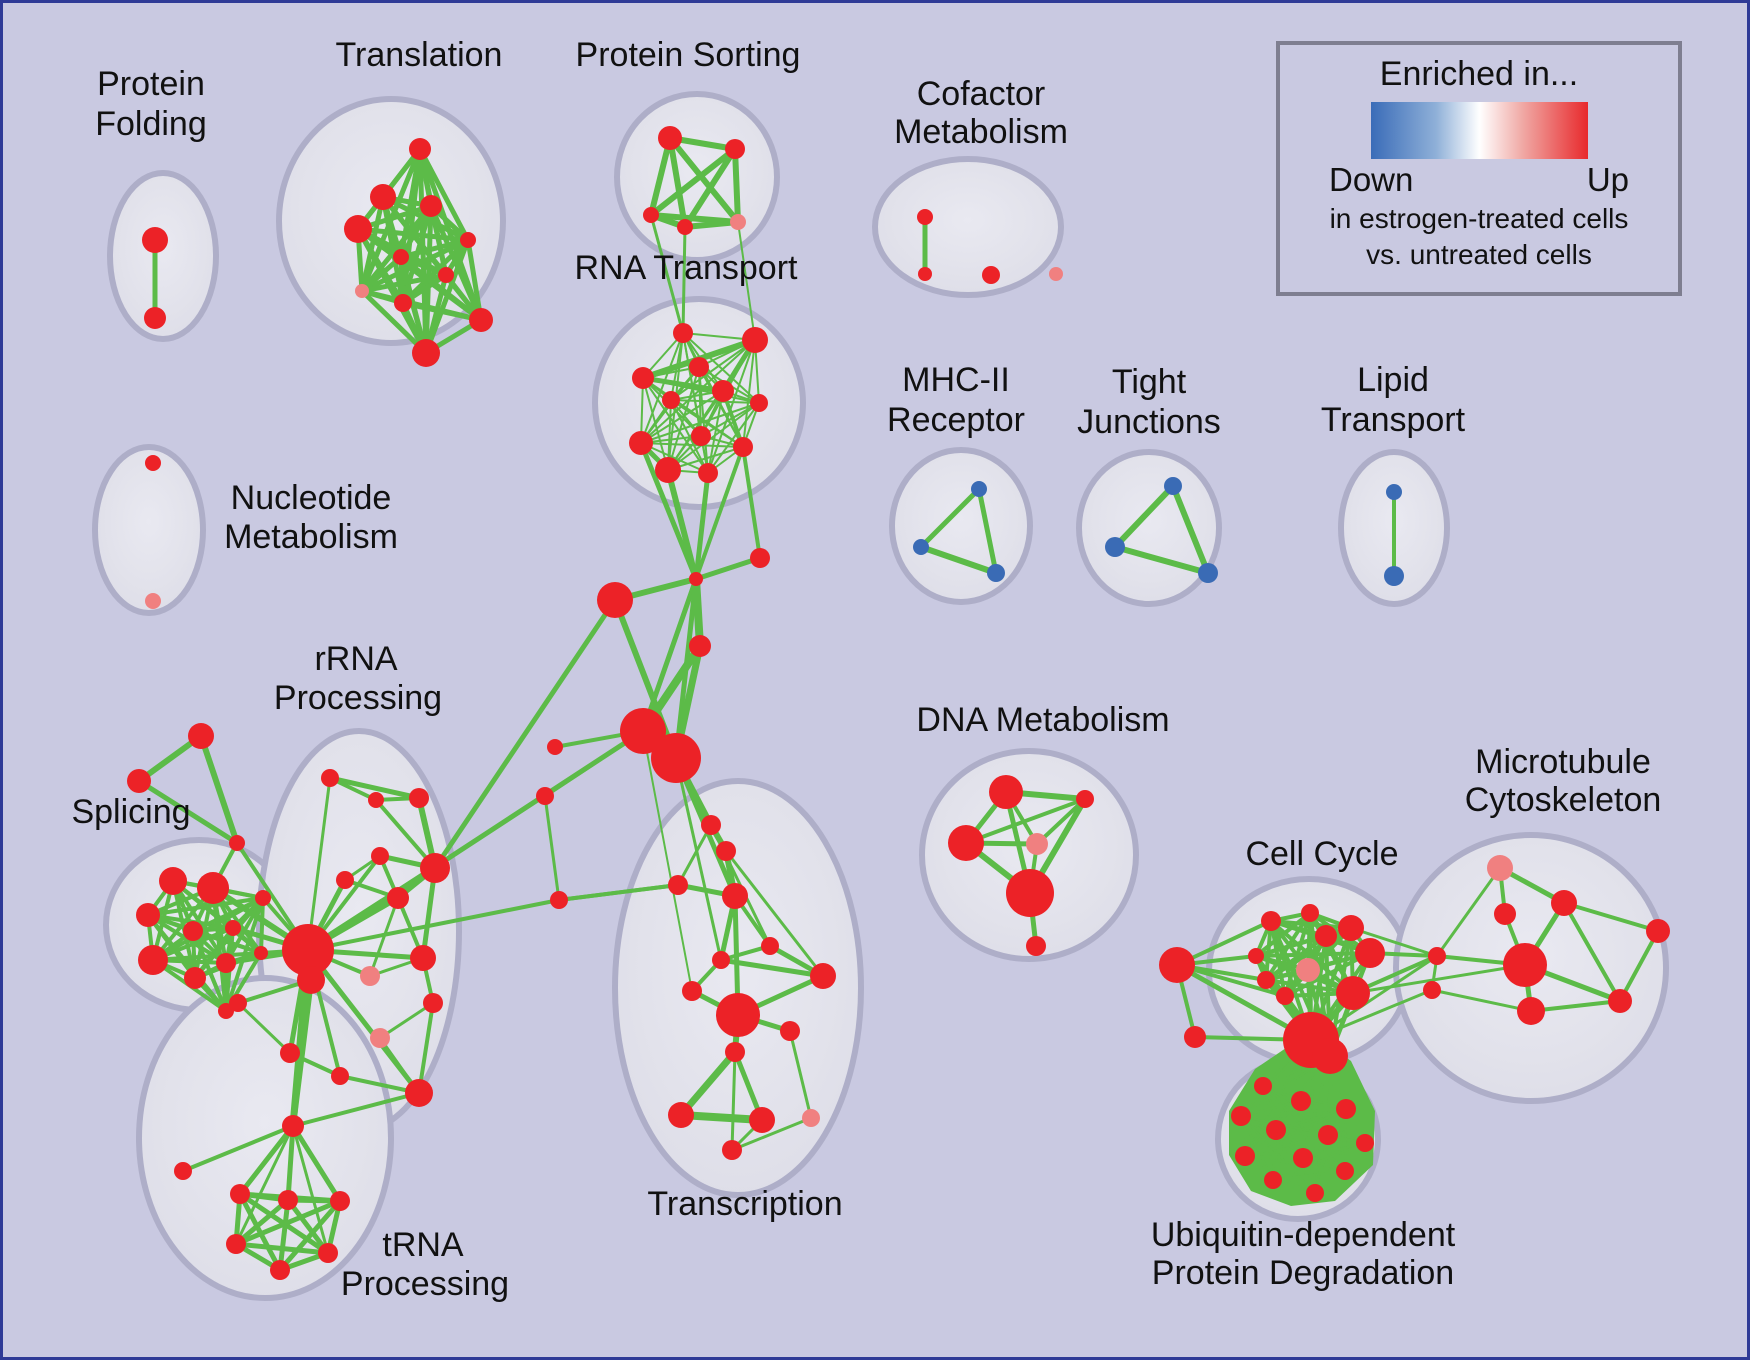  I want to click on node-s12, so click(261, 953).